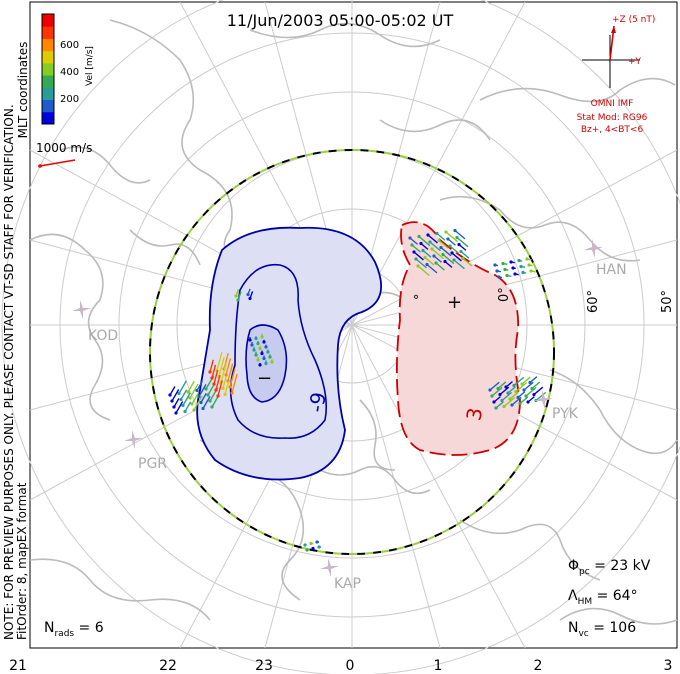 This screenshot has height=674, width=680. Describe the element at coordinates (612, 130) in the screenshot. I see `imf-condition: Bz+, 4<BT<6` at that location.